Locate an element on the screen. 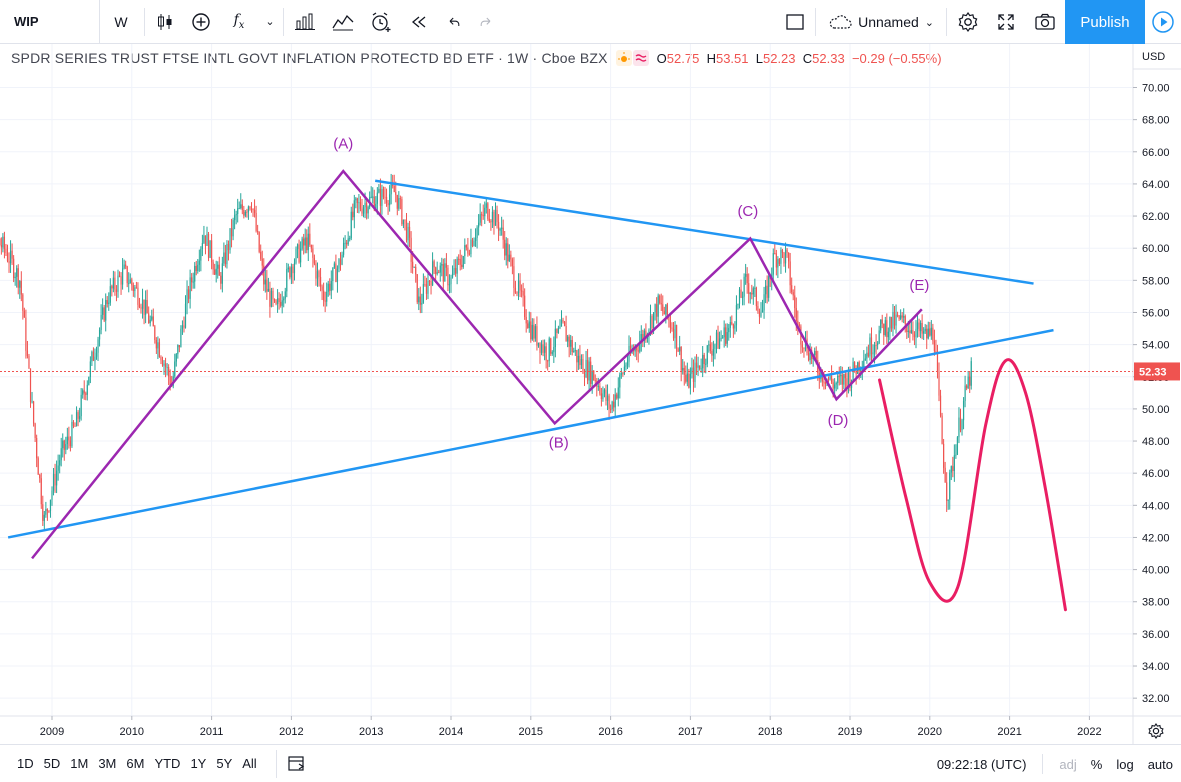  bar-style-button is located at coordinates (165, 22).